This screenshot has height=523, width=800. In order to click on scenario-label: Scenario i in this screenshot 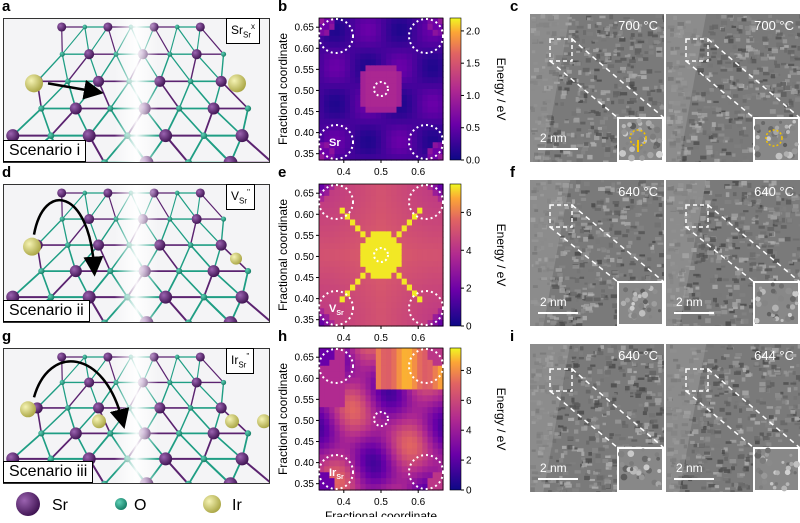, I will do `click(44, 151)`.